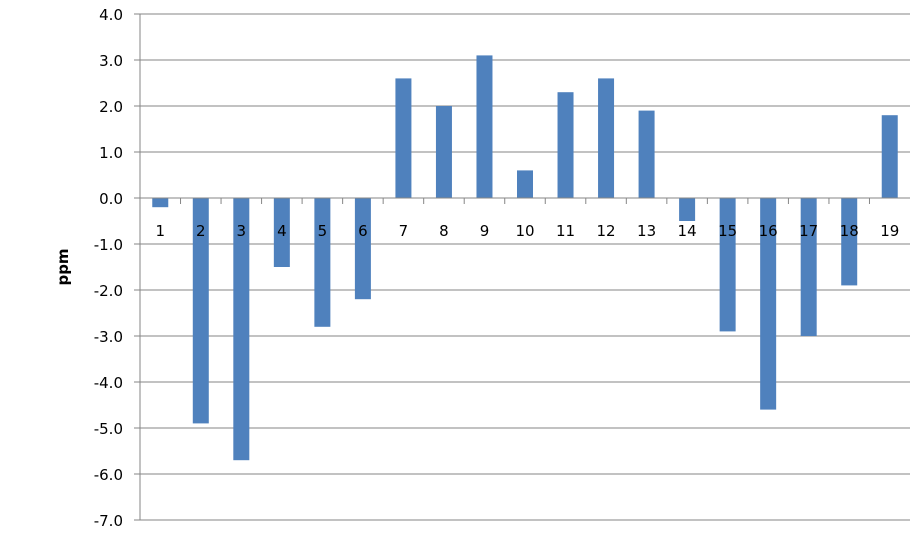 The height and width of the screenshot is (559, 915). Describe the element at coordinates (646, 231) in the screenshot. I see `x-tick-label: 13` at that location.